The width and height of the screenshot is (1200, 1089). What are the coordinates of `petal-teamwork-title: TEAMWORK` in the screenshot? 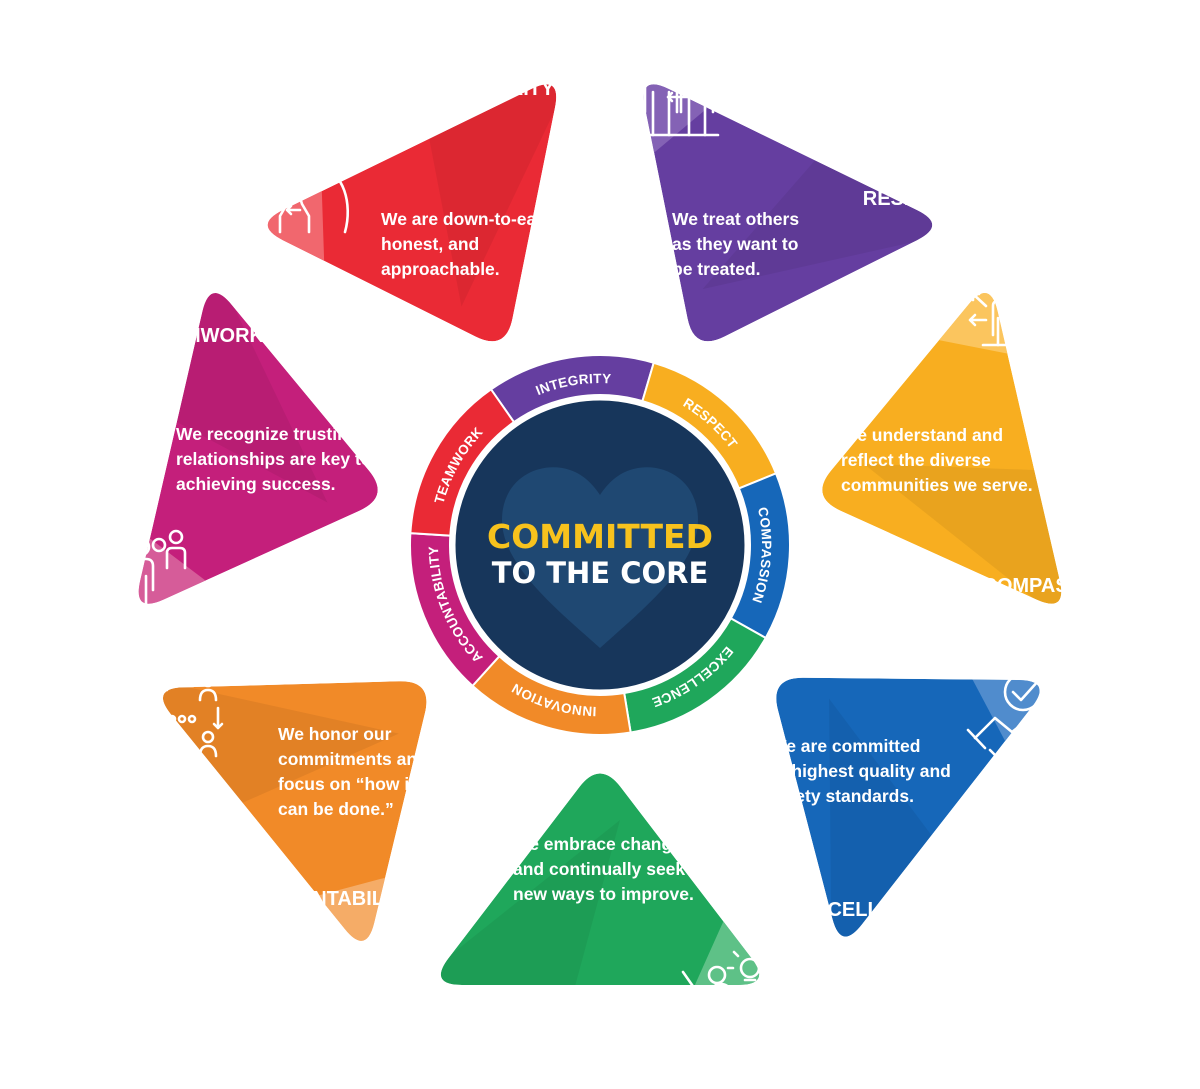 It's located at (204, 336).